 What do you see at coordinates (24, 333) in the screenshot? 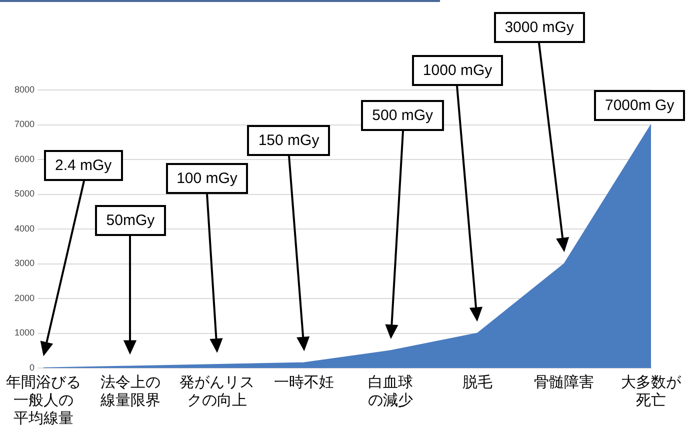
I see `y-tick-label: 1000` at bounding box center [24, 333].